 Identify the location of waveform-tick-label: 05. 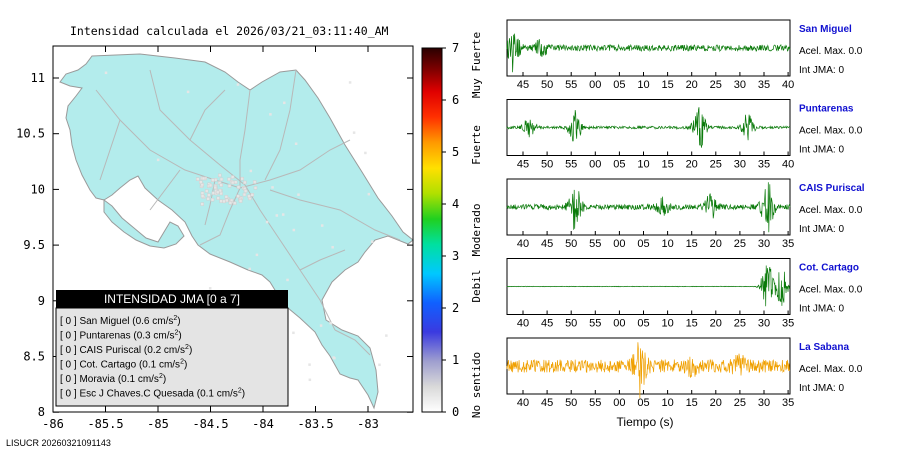
(643, 403).